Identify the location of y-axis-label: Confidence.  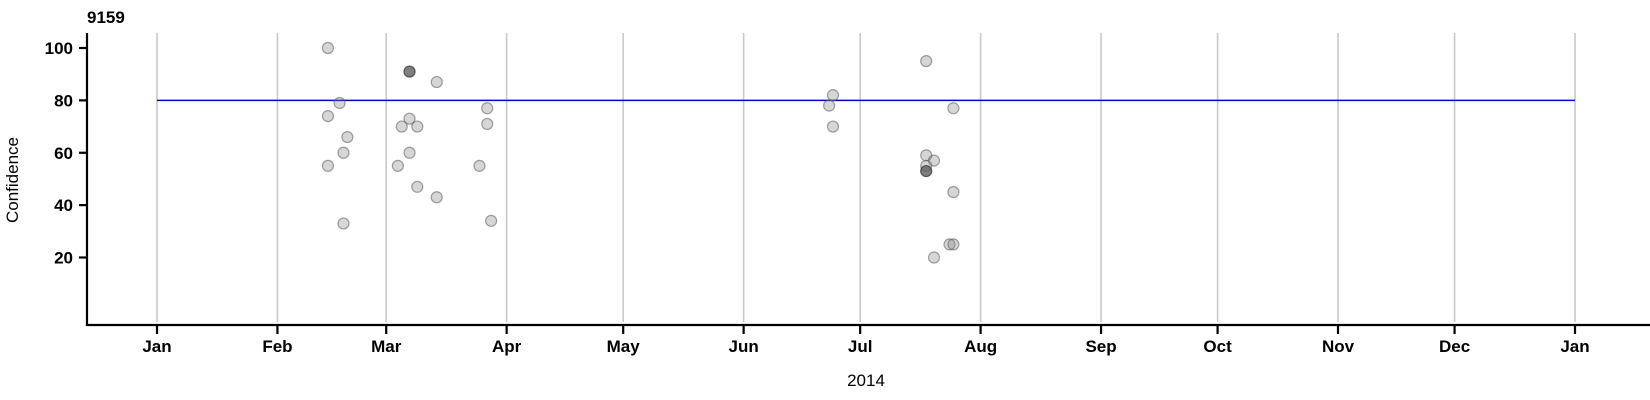
(12, 180).